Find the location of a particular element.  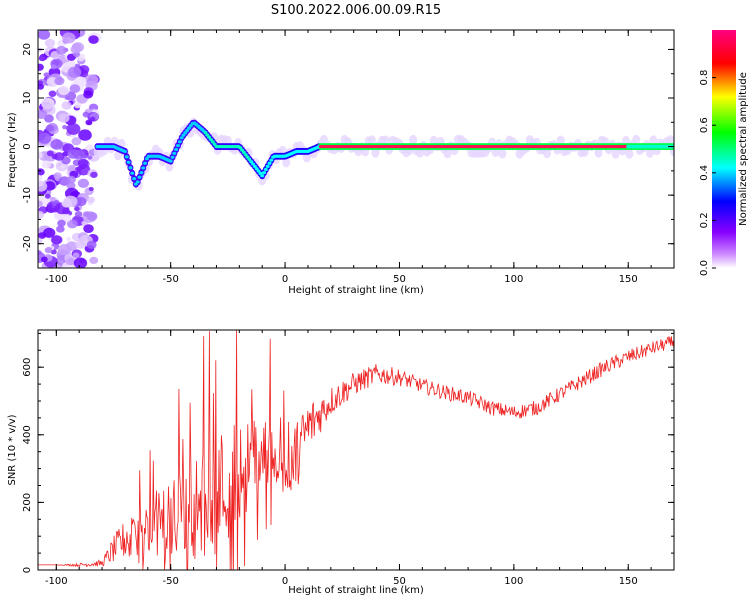

y-tick-label: -20 is located at coordinates (27, 244).